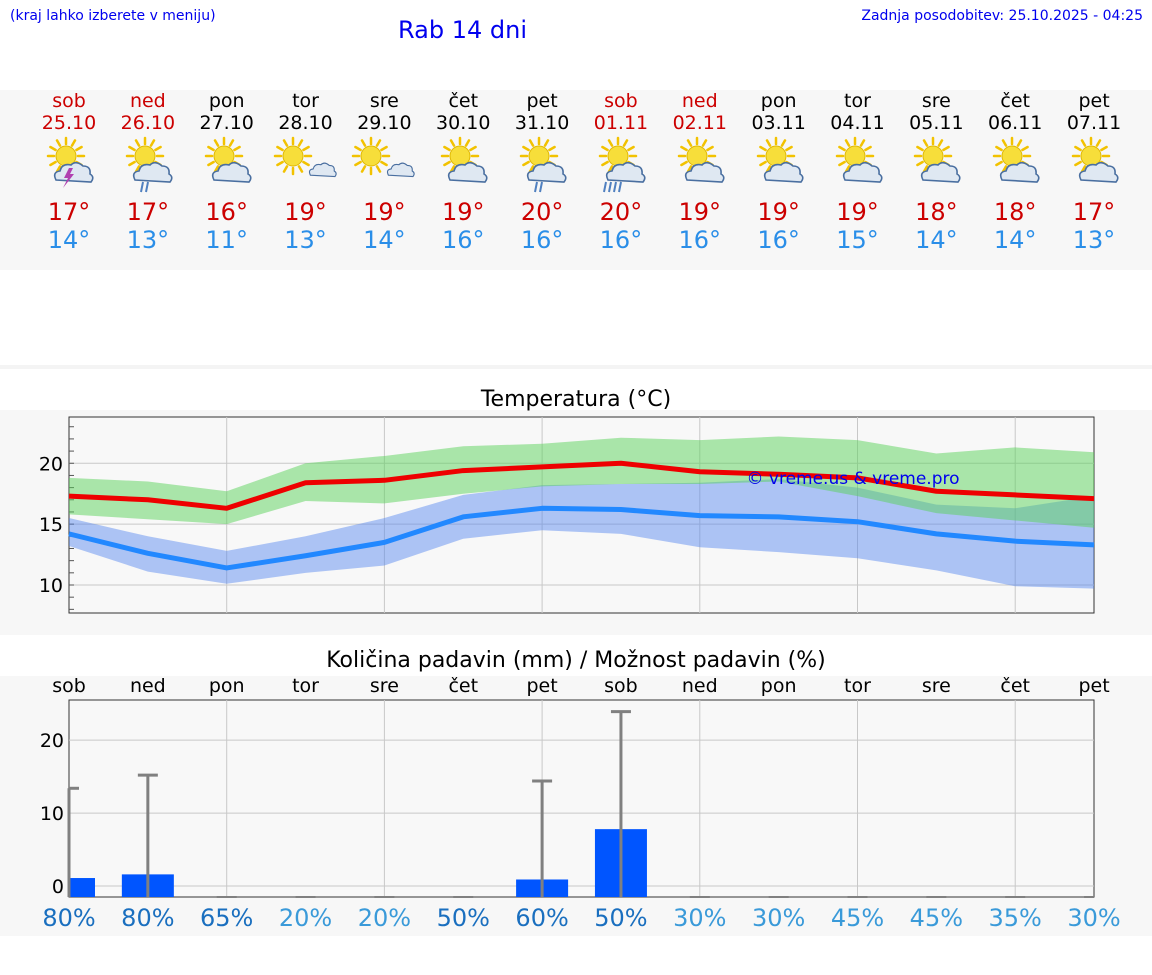 This screenshot has width=1152, height=975. Describe the element at coordinates (113, 16) in the screenshot. I see `location-hint: (kraj lahko izberete v meniju)` at that location.